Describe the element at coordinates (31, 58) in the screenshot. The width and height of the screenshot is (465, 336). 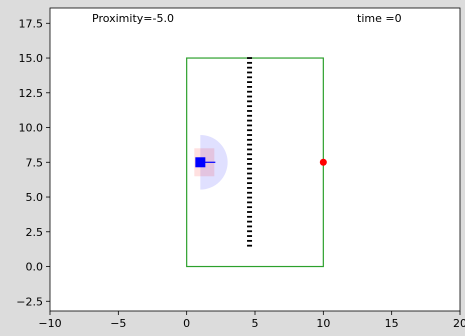
I see `y-tick-label: 15.0` at that location.